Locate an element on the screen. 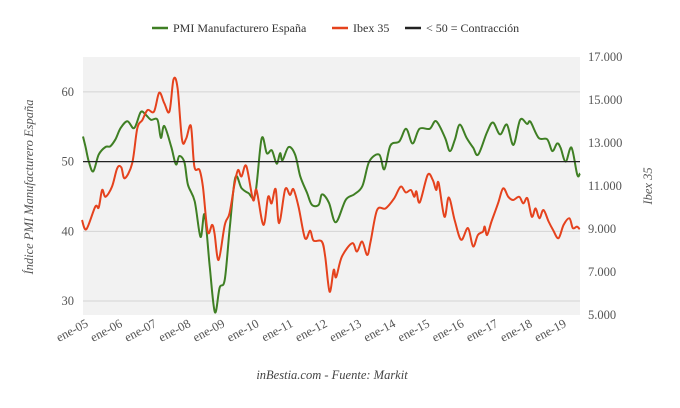 This screenshot has height=408, width=680. x-tick-label: ene-14 is located at coordinates (379, 330).